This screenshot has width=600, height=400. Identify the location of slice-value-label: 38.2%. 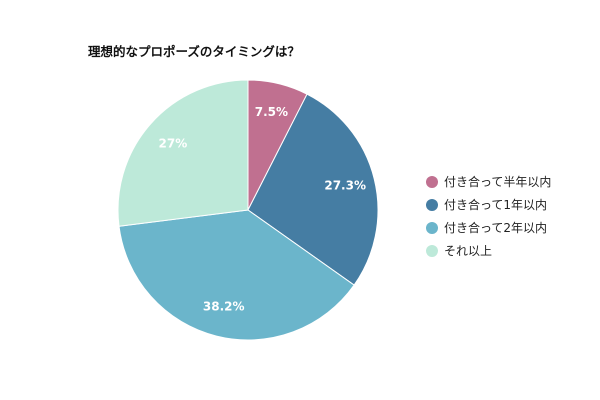
(224, 307).